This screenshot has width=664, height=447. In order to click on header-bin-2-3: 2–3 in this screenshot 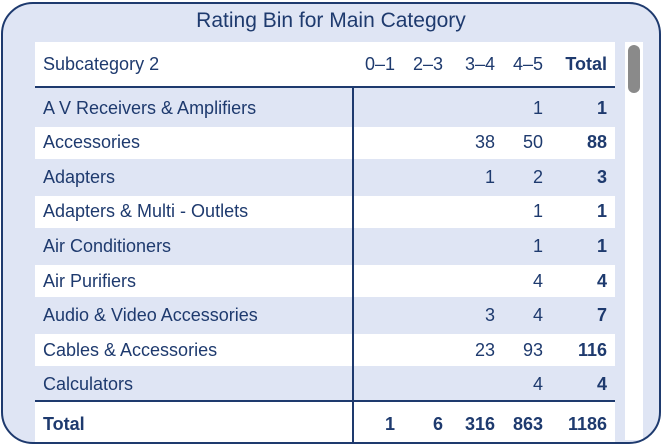, I will do `click(427, 63)`.